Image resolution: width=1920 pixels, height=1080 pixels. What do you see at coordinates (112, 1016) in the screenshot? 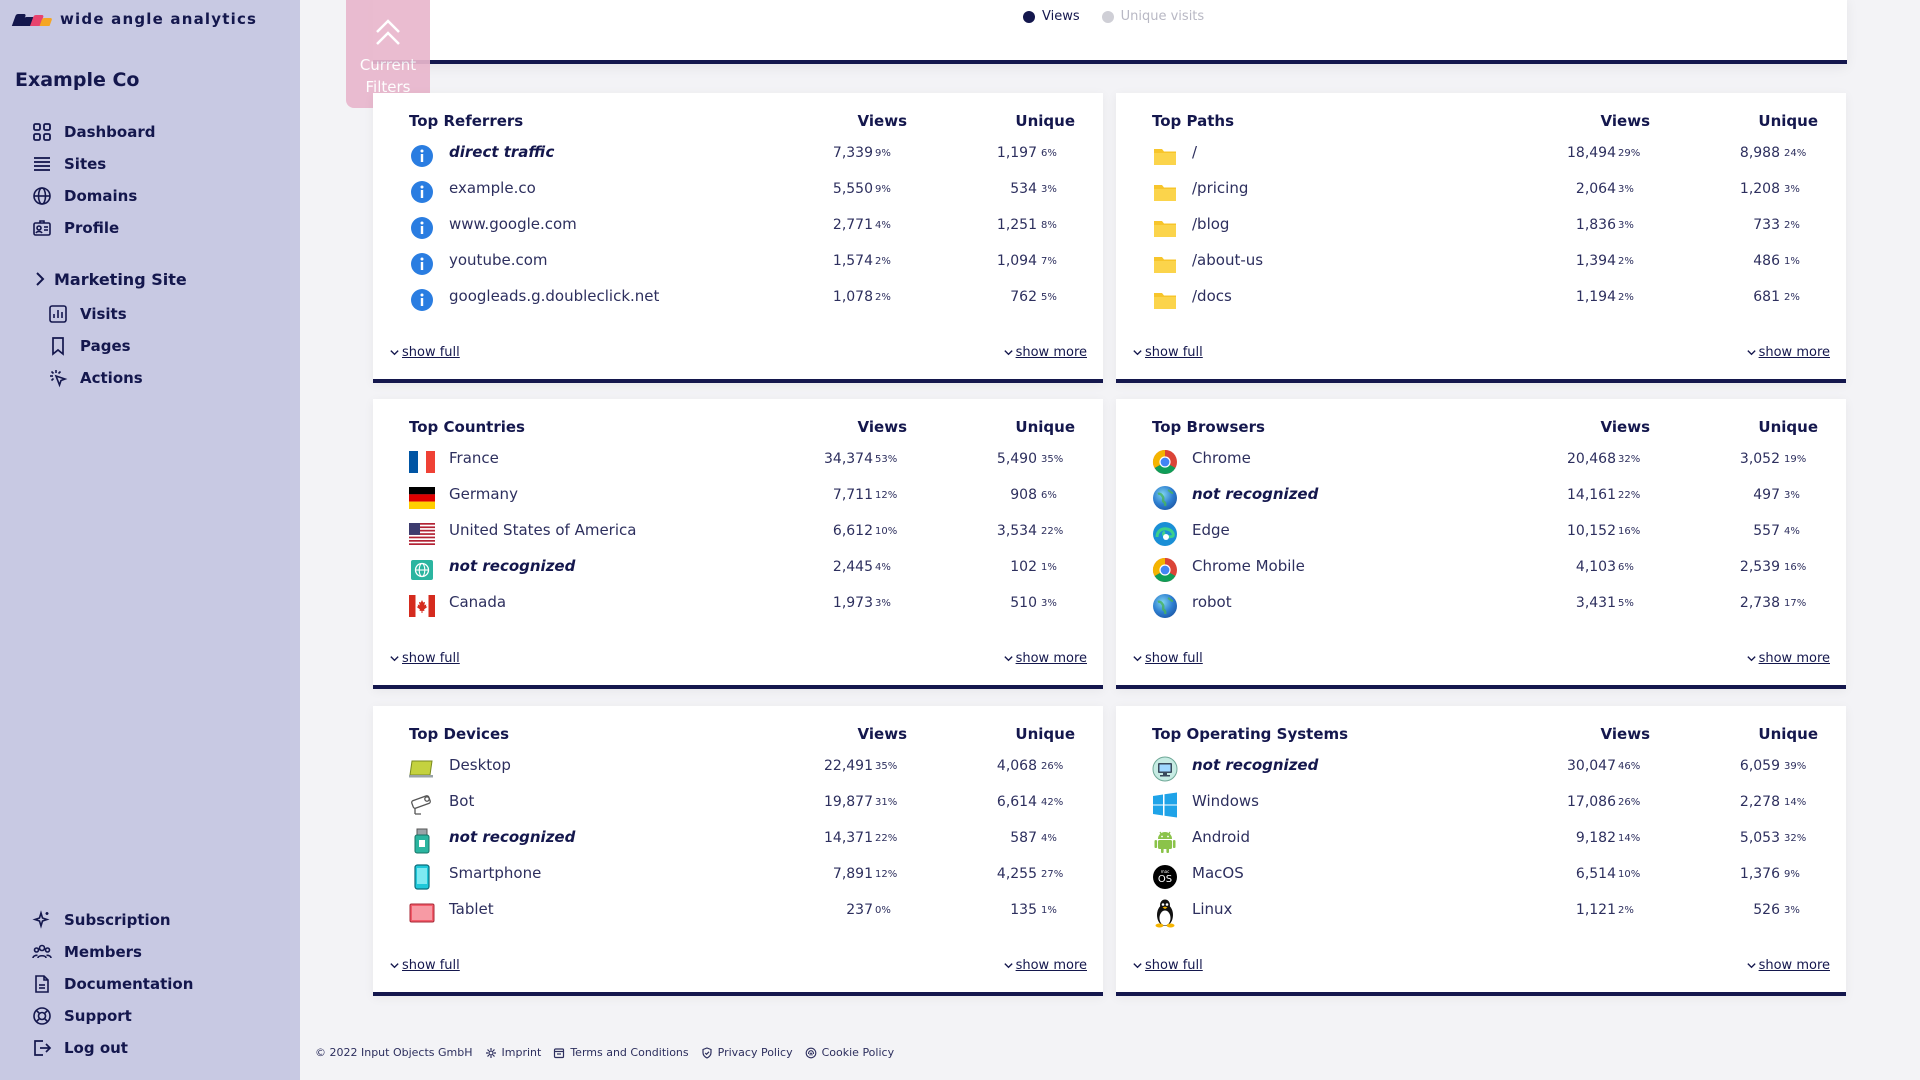
I see `nav-item-support: Support` at bounding box center [112, 1016].